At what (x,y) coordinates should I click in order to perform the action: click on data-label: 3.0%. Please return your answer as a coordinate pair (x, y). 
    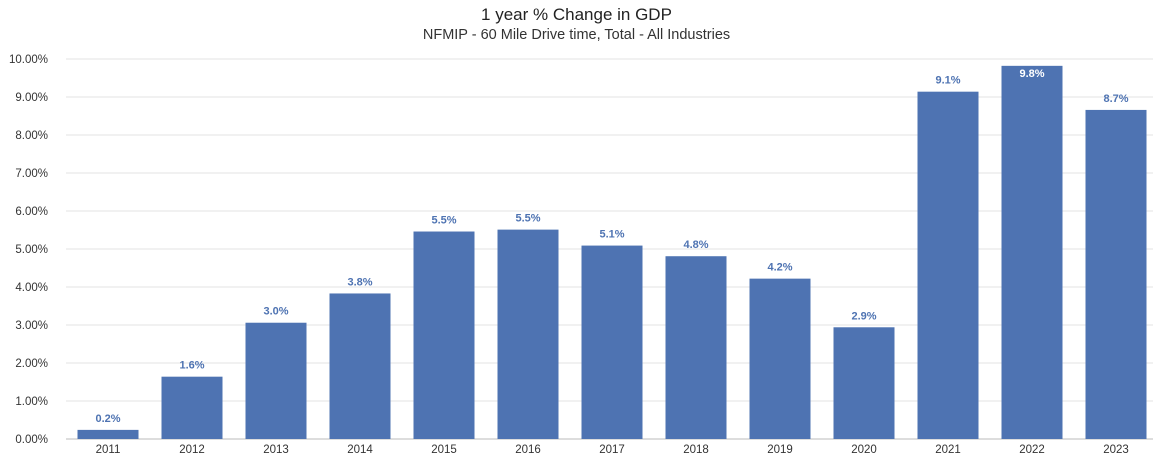
    Looking at the image, I should click on (275, 312).